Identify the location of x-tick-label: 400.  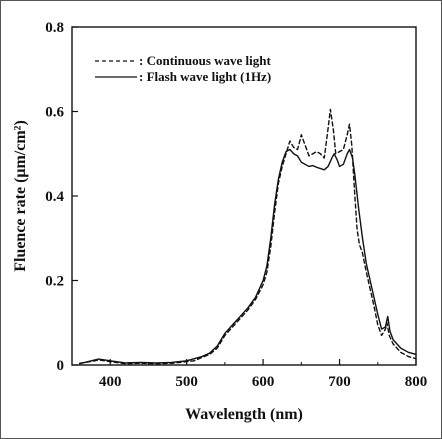
(110, 382).